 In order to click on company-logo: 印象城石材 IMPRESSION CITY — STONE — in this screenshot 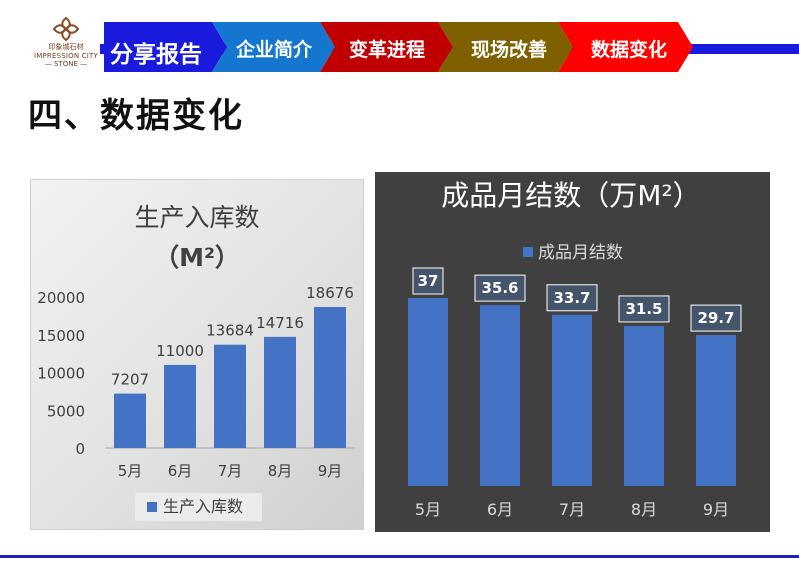, I will do `click(66, 45)`.